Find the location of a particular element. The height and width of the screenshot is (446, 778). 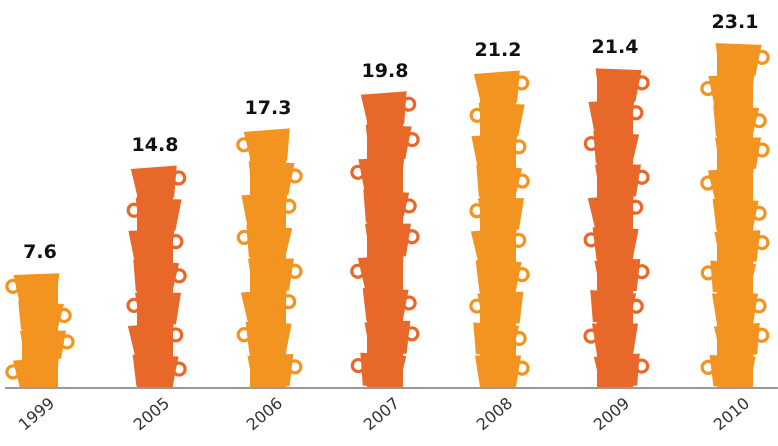

x-tick-label: 2005 is located at coordinates (151, 413).